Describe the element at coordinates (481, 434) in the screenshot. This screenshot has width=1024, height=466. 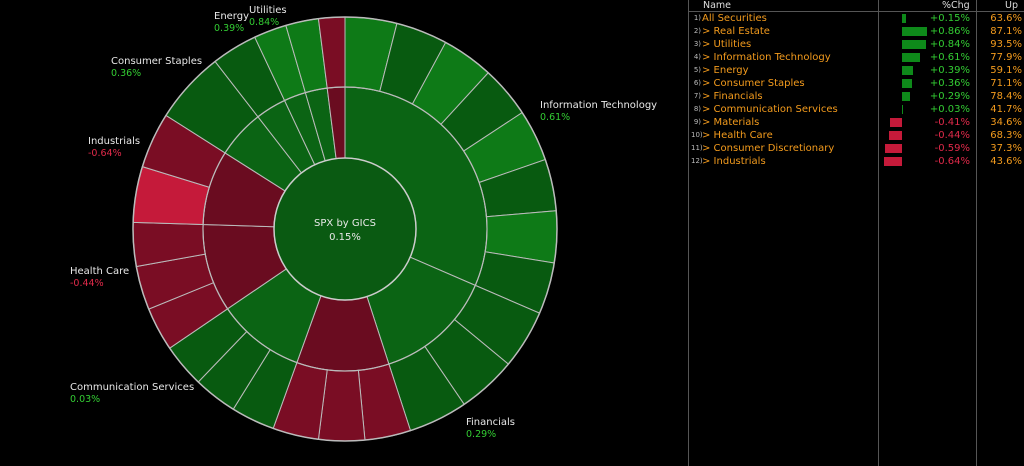
I see `value-financials: 0.29%` at that location.